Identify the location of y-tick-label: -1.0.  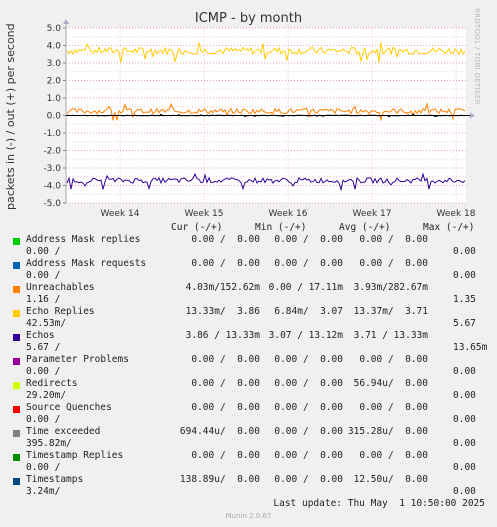
(52, 134).